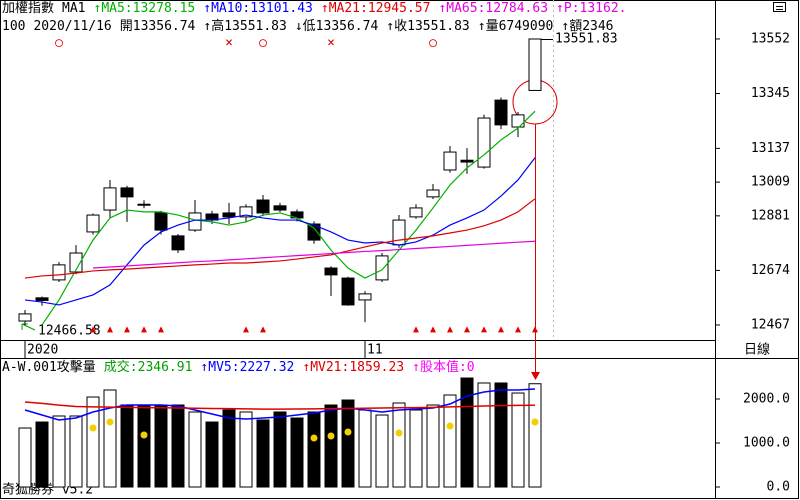  I want to click on x-tick-label: 11, so click(375, 350).